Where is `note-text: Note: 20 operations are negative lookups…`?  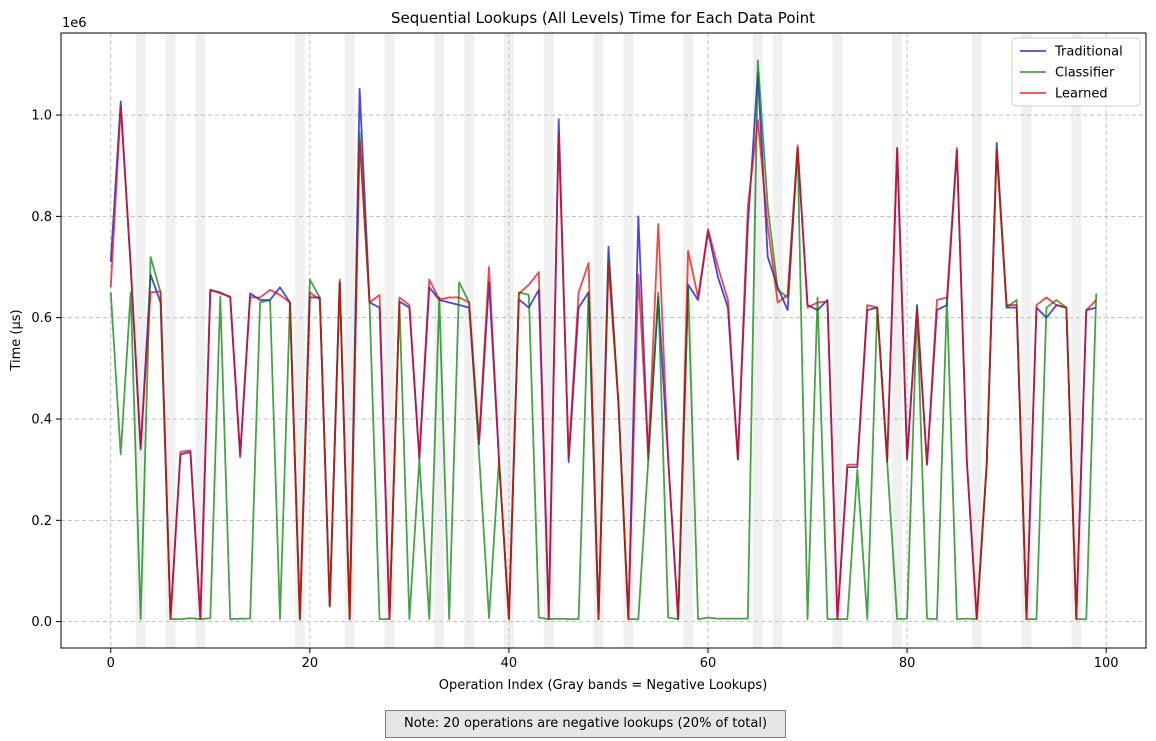 note-text: Note: 20 operations are negative lookups… is located at coordinates (585, 723).